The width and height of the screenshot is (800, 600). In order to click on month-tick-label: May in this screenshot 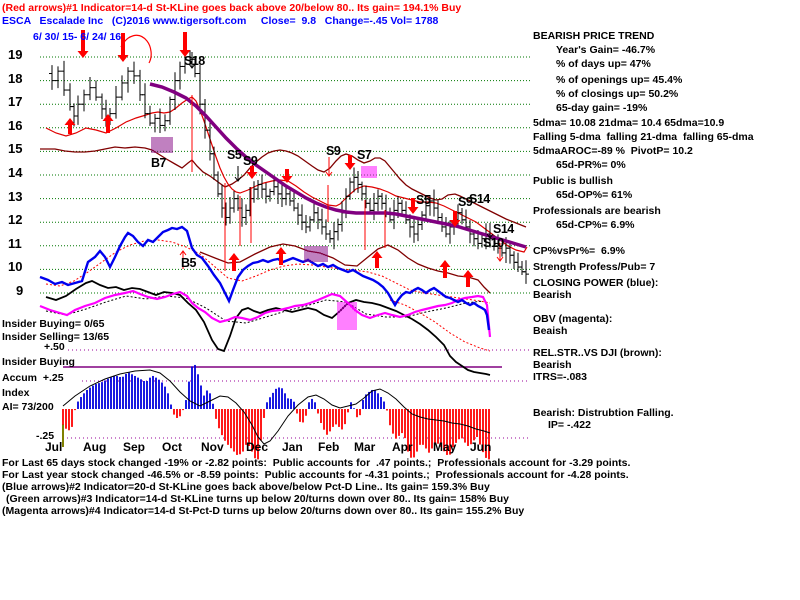, I will do `click(445, 447)`.